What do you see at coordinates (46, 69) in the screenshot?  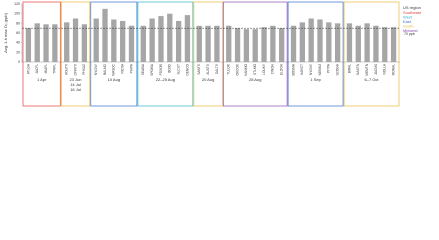 I see `x-tick-label: MIAFL` at bounding box center [46, 69].